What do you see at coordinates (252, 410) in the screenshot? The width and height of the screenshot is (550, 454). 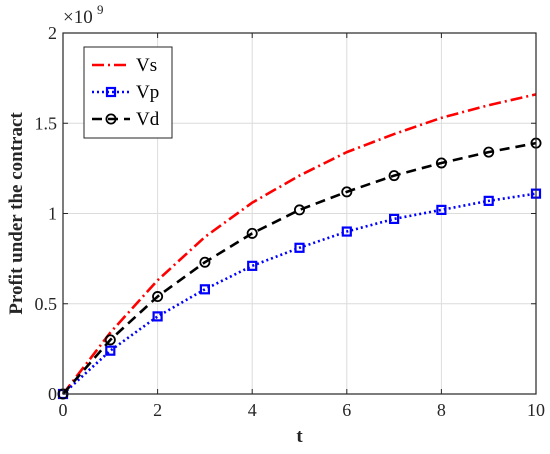 I see `x-tick-label: 4` at bounding box center [252, 410].